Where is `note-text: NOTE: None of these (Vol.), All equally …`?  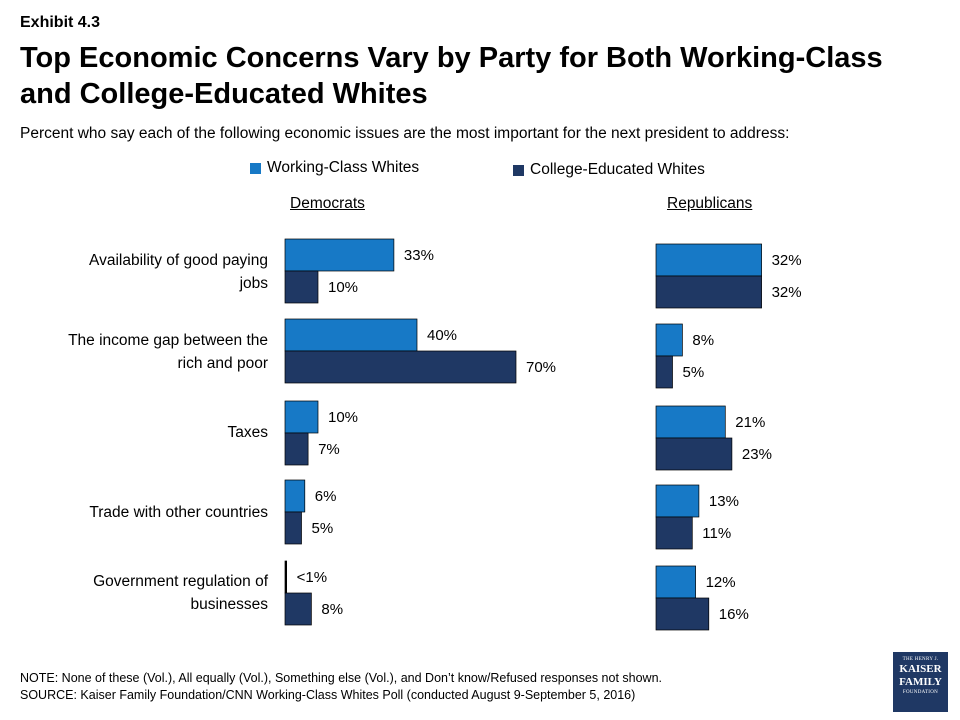 note-text: NOTE: None of these (Vol.), All equally … is located at coordinates (341, 678).